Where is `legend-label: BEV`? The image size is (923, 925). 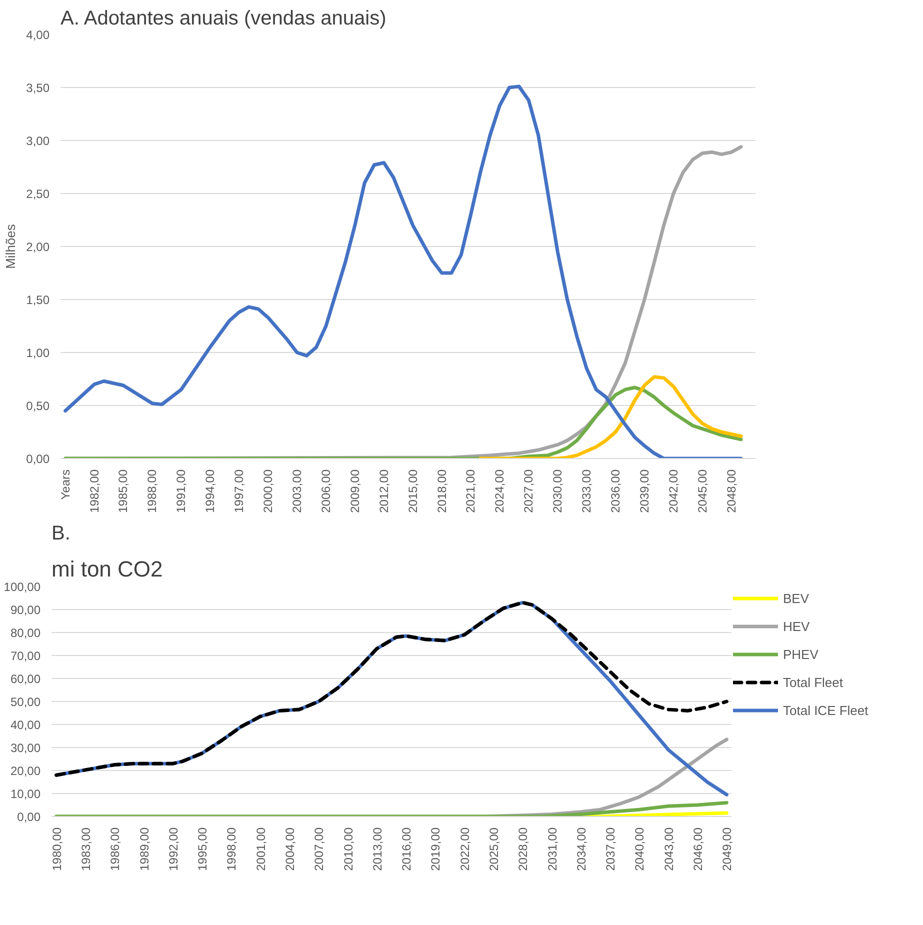
legend-label: BEV is located at coordinates (796, 598).